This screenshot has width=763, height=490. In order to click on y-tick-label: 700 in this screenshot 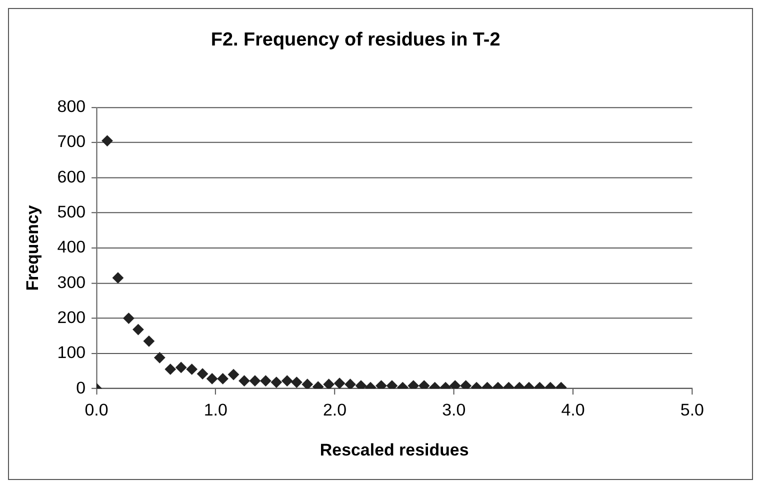, I will do `click(71, 142)`.